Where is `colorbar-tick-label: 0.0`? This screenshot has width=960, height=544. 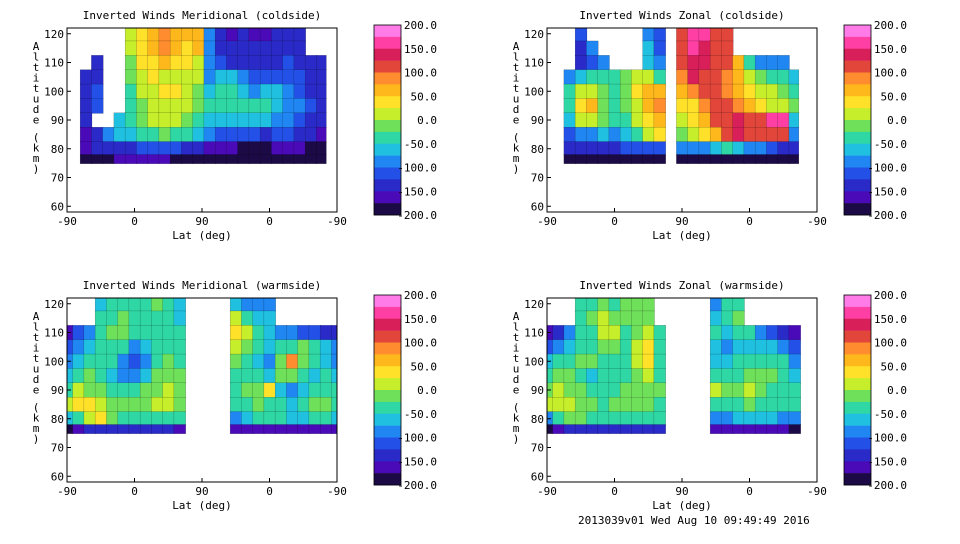
colorbar-tick-label: 0.0 is located at coordinates (897, 120).